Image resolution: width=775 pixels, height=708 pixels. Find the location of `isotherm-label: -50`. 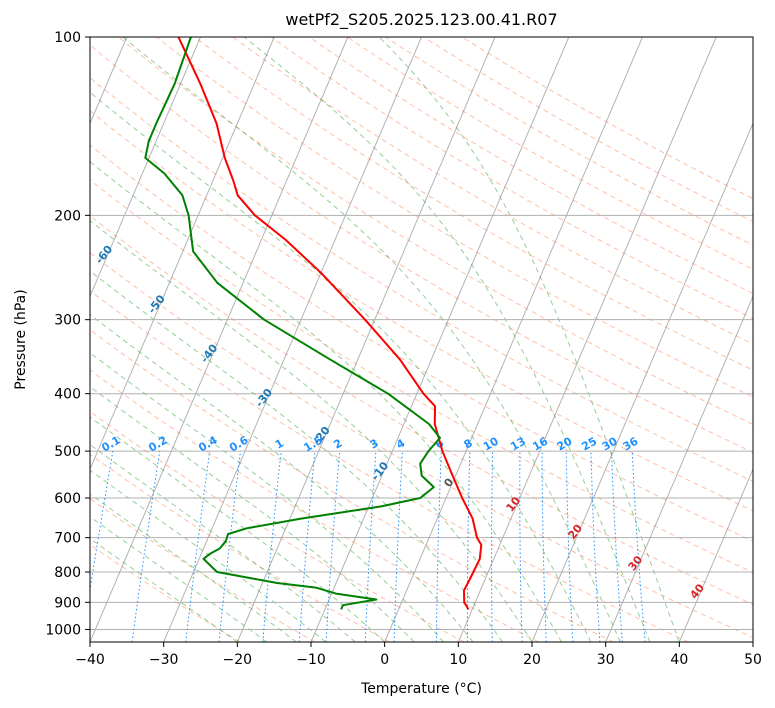

isotherm-label: -50 is located at coordinates (156, 304).